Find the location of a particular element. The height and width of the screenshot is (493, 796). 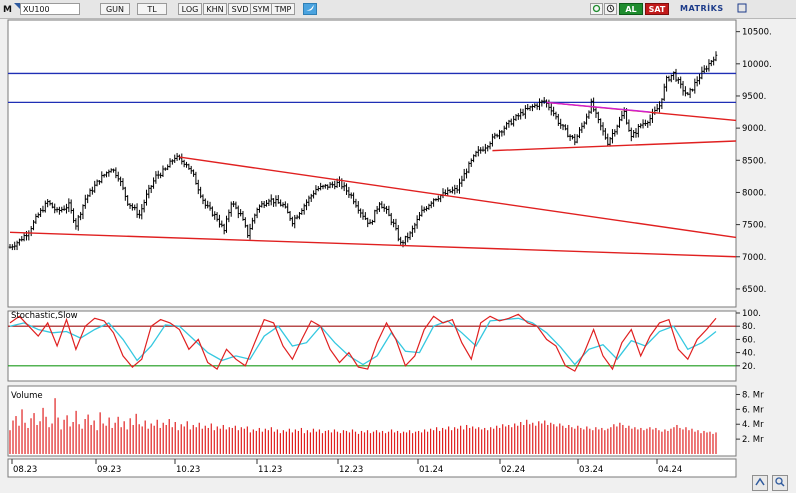

stochastic-tick-label: 40. is located at coordinates (749, 354).